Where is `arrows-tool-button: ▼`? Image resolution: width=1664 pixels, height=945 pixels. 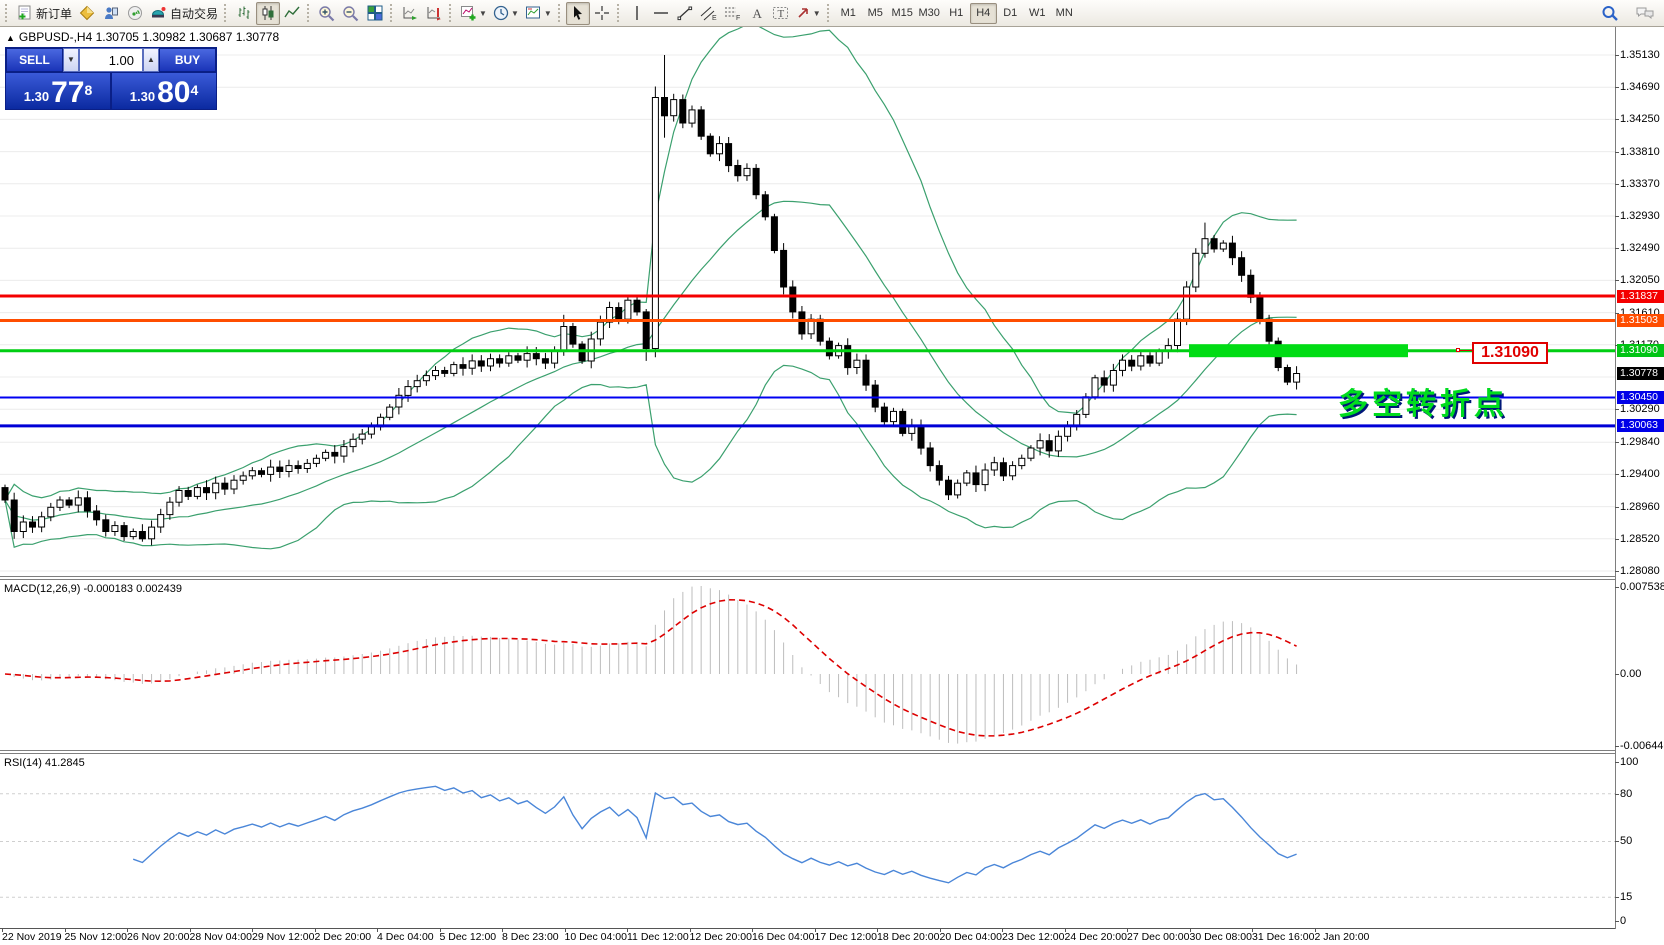 arrows-tool-button: ▼ is located at coordinates (808, 13).